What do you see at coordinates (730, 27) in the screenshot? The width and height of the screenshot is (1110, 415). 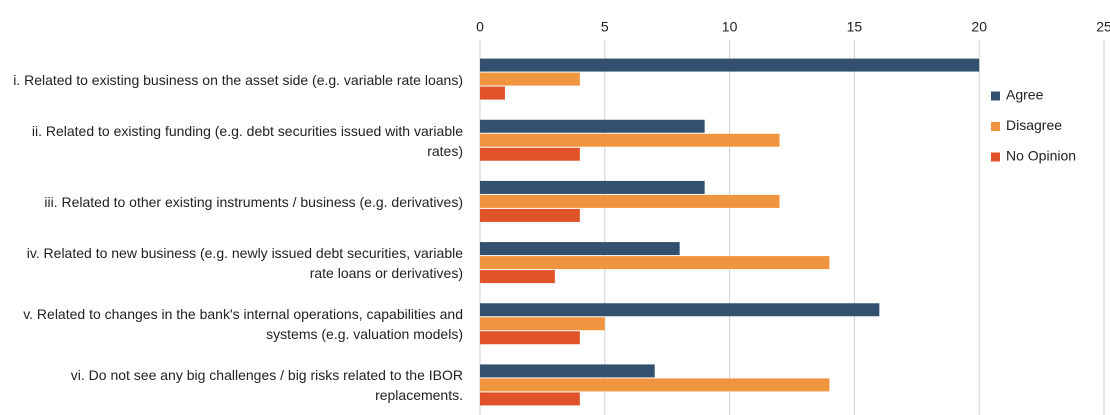 I see `x-tick-label: 10` at bounding box center [730, 27].